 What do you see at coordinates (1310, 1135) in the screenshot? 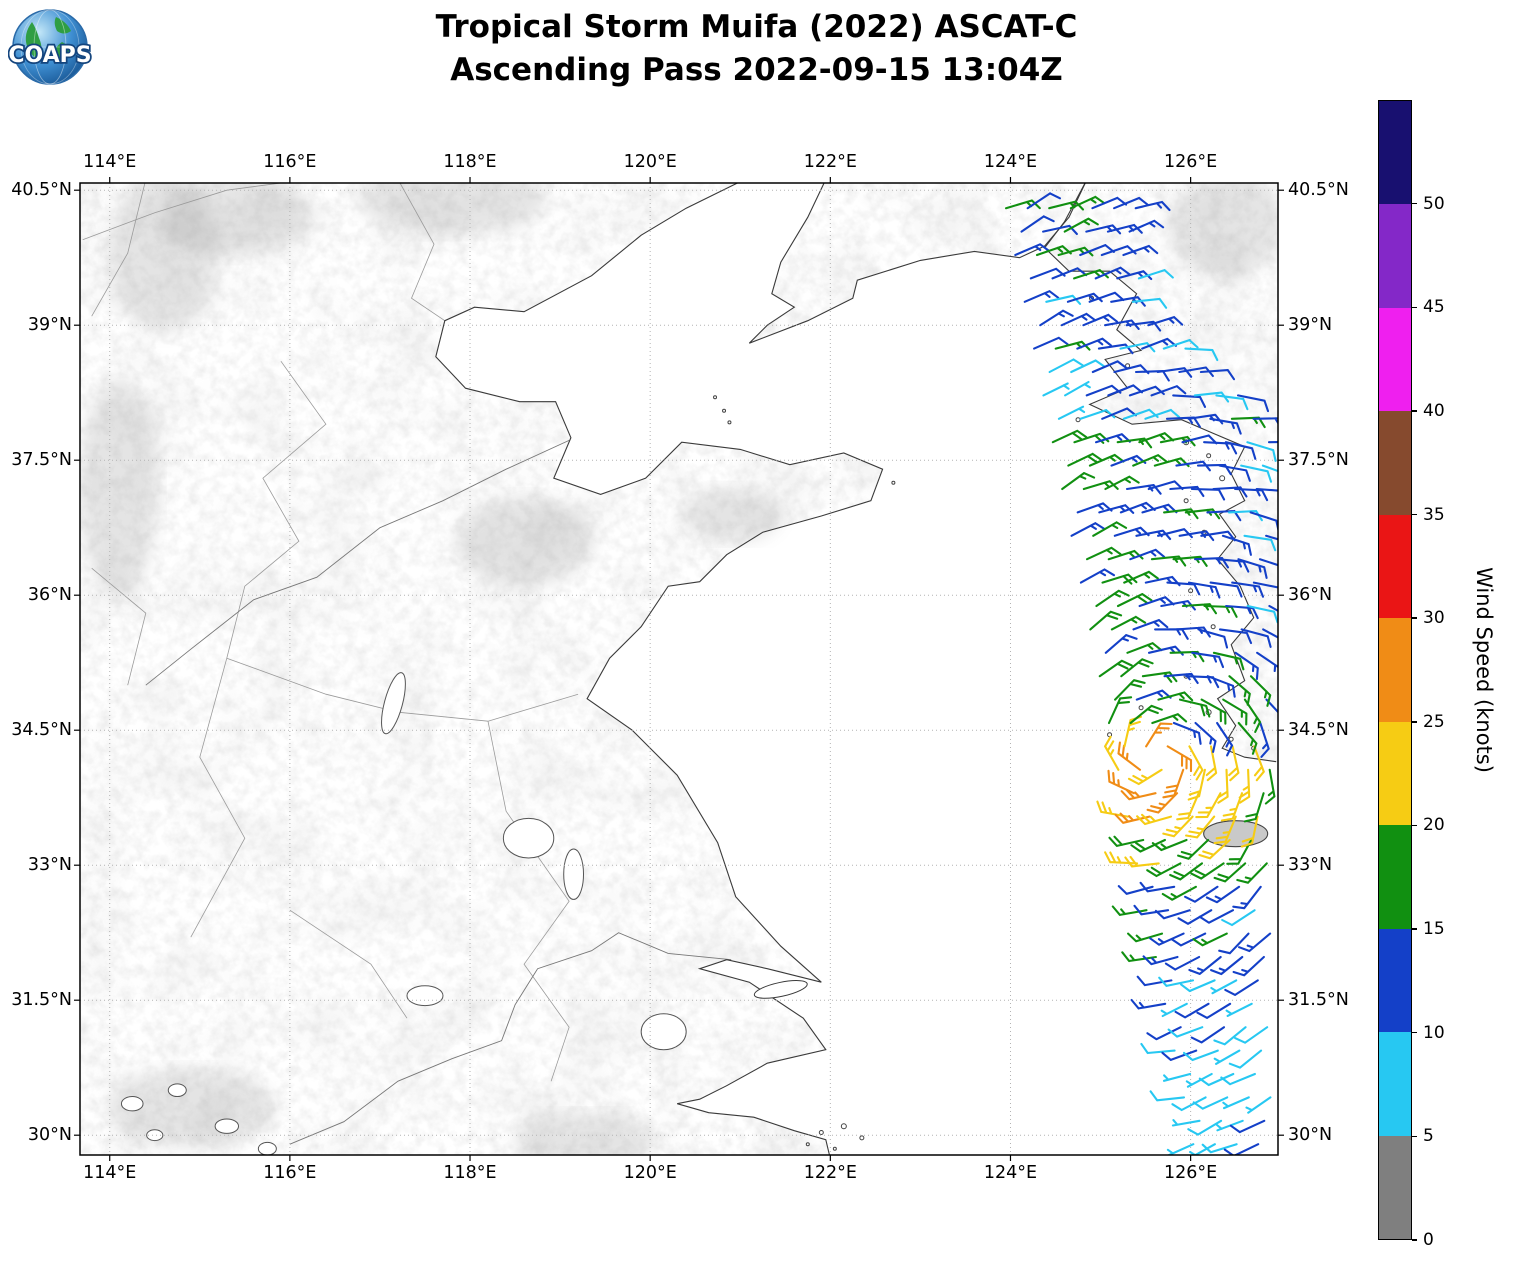
I see `lat-tick-label-right: 30°N` at bounding box center [1310, 1135].